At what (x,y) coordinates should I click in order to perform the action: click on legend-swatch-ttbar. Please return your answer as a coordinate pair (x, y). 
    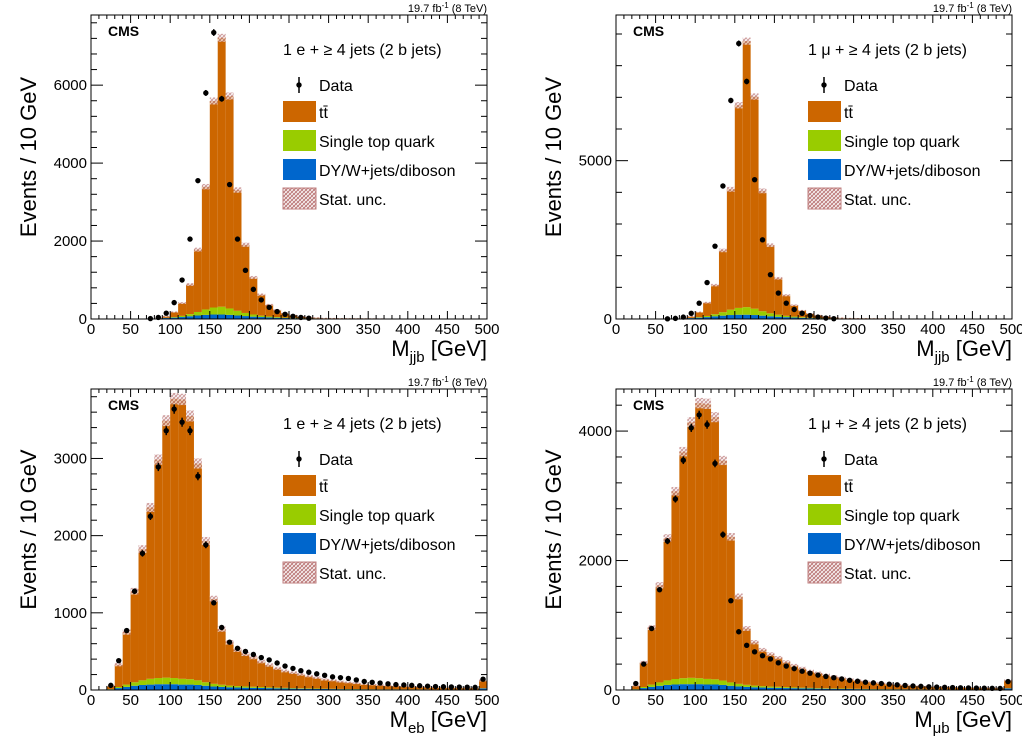
    Looking at the image, I should click on (824, 485).